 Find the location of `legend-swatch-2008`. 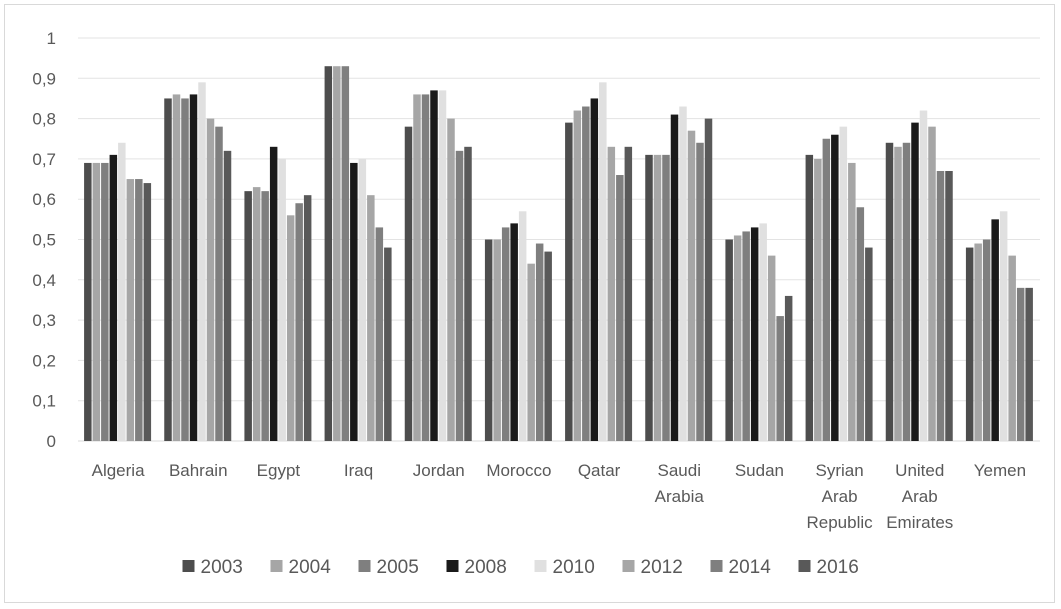

legend-swatch-2008 is located at coordinates (452, 566).